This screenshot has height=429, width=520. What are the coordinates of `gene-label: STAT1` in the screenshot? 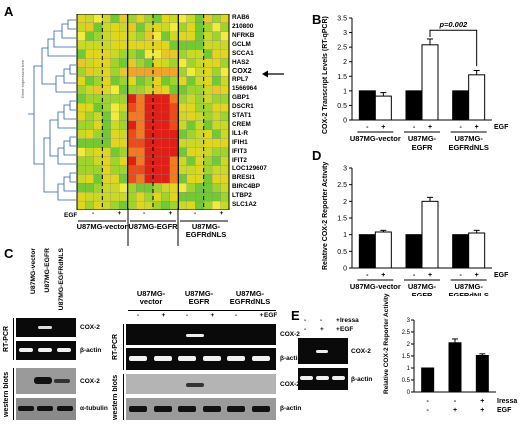 It's located at (242, 115).